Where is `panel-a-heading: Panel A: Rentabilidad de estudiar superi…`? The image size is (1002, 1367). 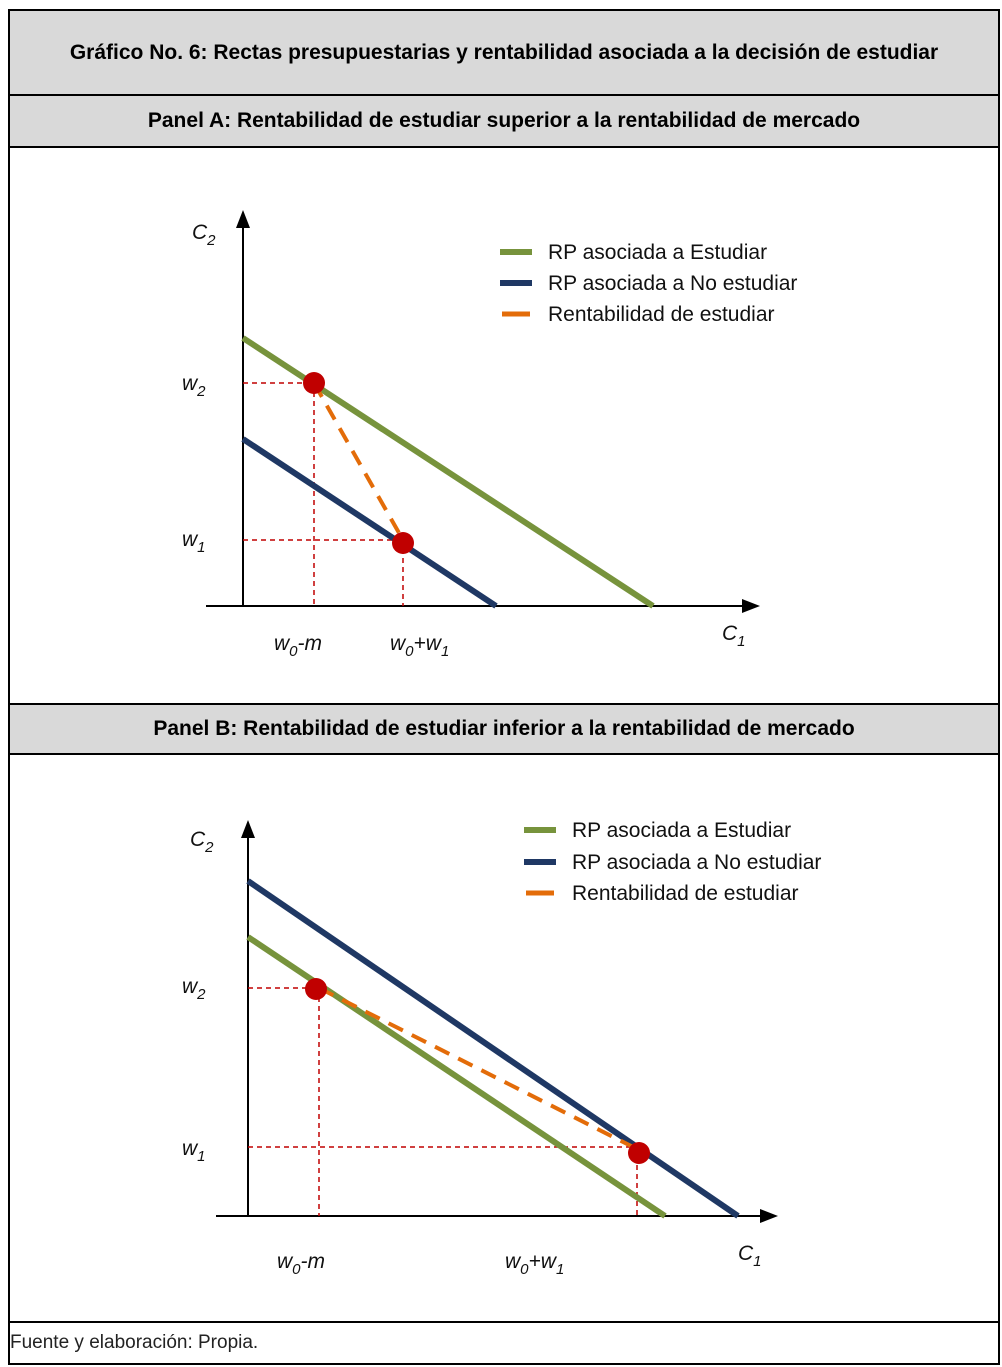
panel-a-heading: Panel A: Rentabilidad de estudiar superi… is located at coordinates (504, 122).